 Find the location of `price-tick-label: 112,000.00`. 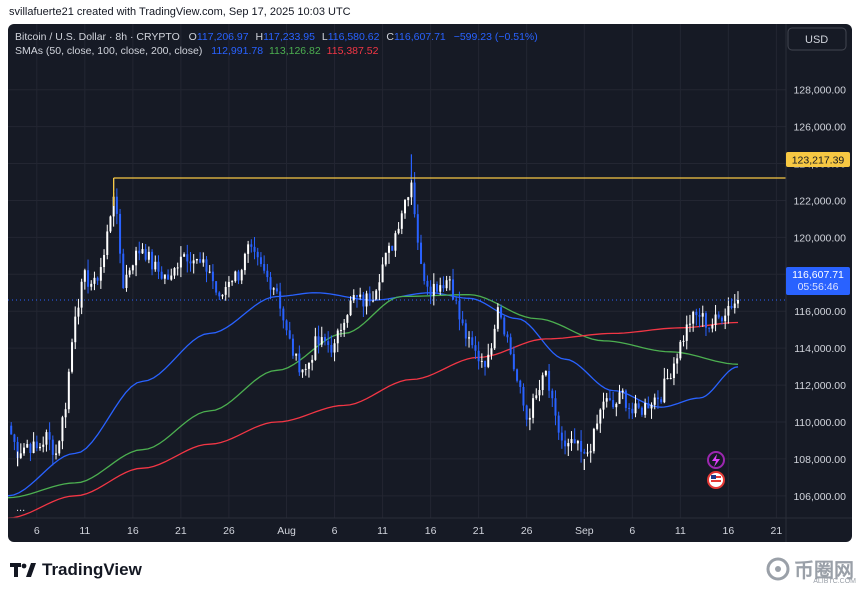

price-tick-label: 112,000.00 is located at coordinates (820, 386).